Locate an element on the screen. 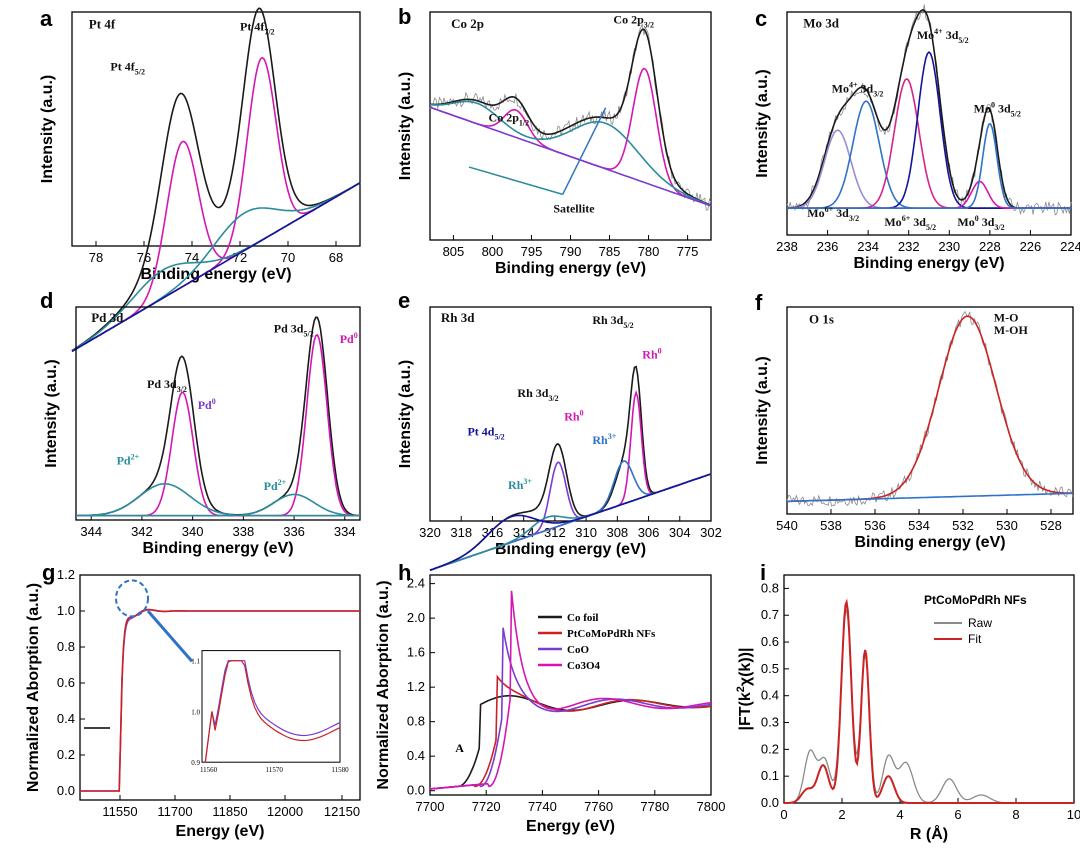 The height and width of the screenshot is (849, 1080). legend-label: Co foil is located at coordinates (582, 618).